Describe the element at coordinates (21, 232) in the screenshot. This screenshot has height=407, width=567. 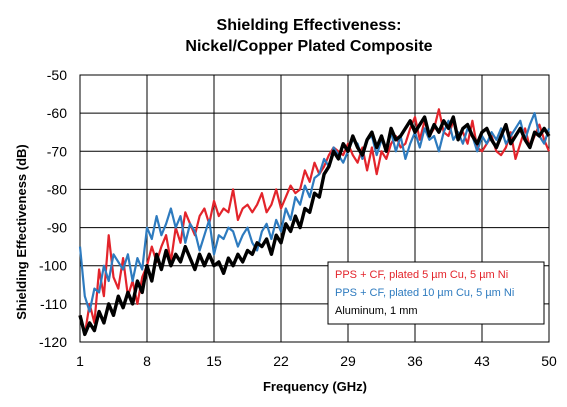
I see `y-axis-label: Shielding Effectiveness (dB)` at that location.